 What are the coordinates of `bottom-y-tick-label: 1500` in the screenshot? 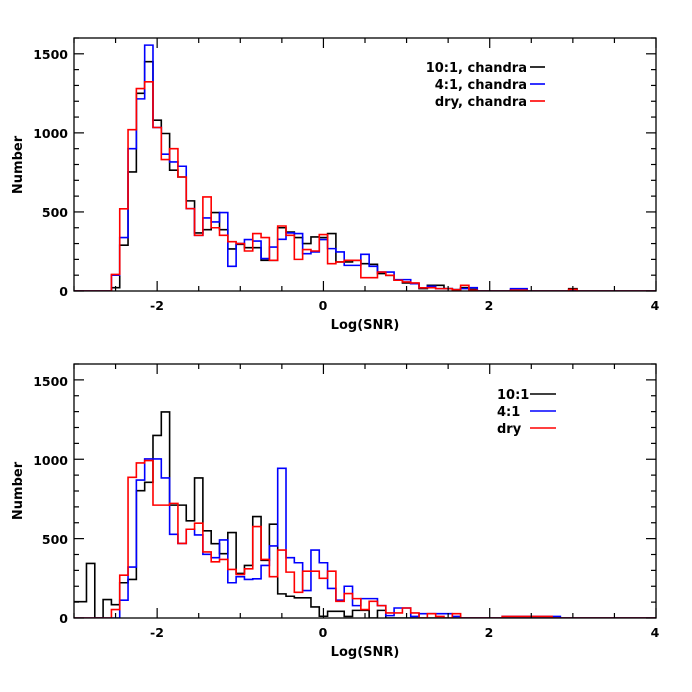 It's located at (50, 381).